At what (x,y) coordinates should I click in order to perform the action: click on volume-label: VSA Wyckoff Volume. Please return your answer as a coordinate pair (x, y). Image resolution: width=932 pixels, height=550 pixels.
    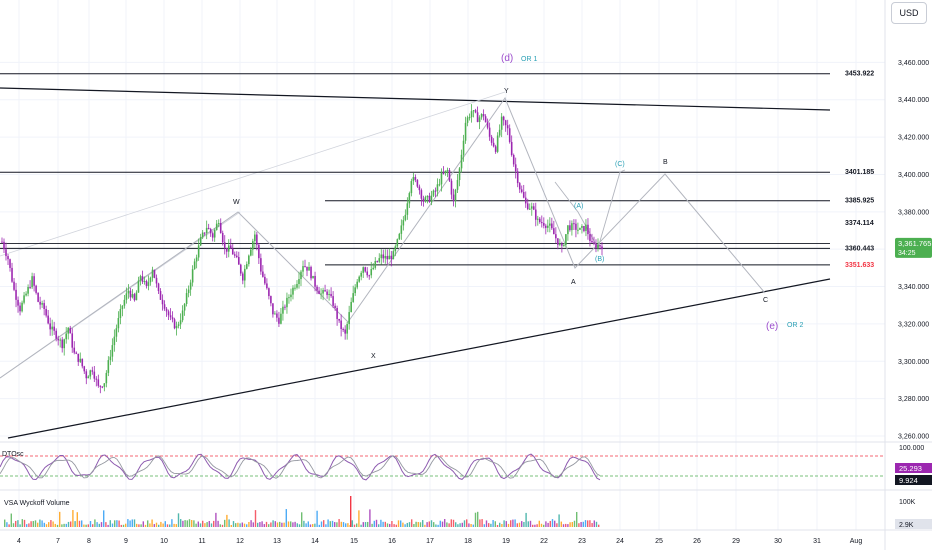
    Looking at the image, I should click on (37, 503).